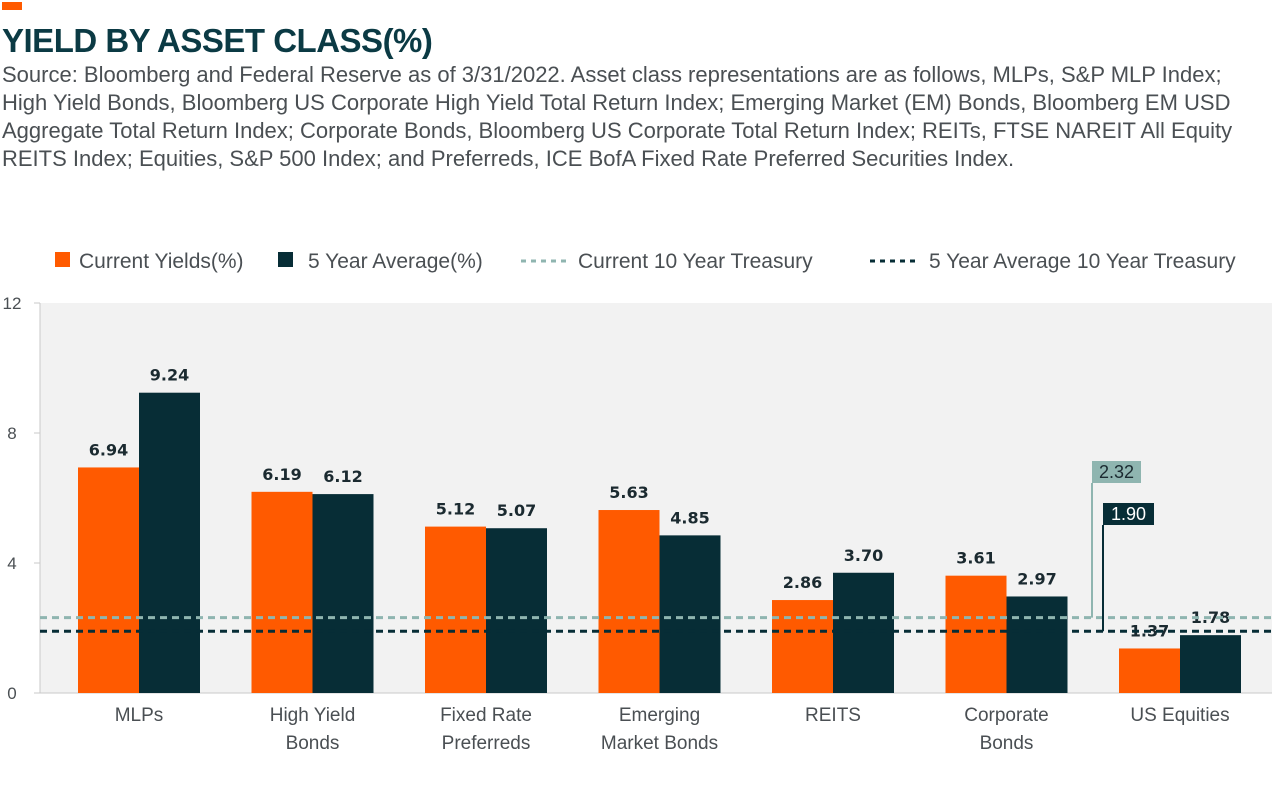 Image resolution: width=1280 pixels, height=812 pixels. I want to click on x-category-label: REITS, so click(833, 715).